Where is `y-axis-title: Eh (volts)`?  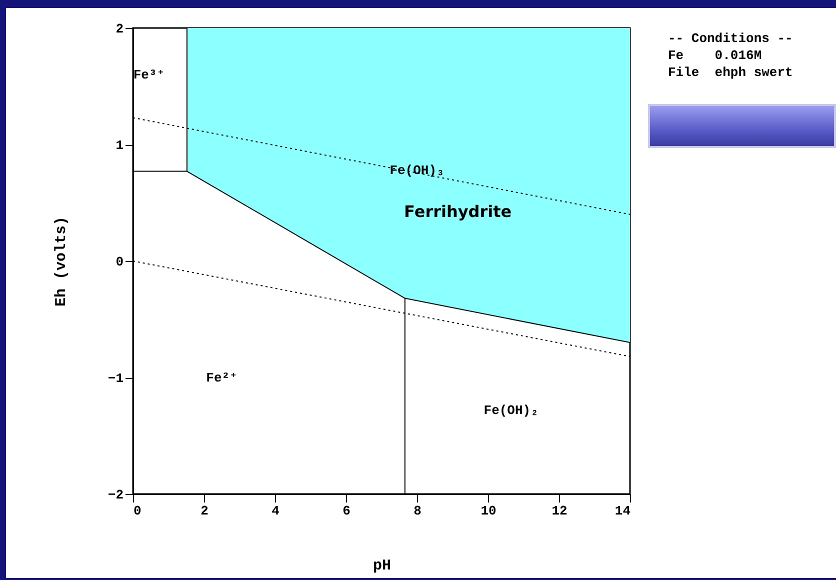
y-axis-title: Eh (volts) is located at coordinates (61, 261).